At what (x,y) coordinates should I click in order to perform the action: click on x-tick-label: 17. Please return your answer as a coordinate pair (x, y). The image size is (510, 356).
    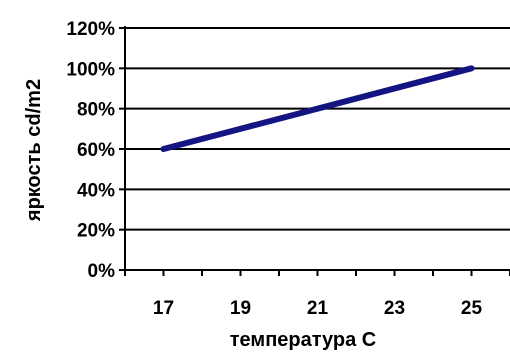
    Looking at the image, I should click on (163, 308).